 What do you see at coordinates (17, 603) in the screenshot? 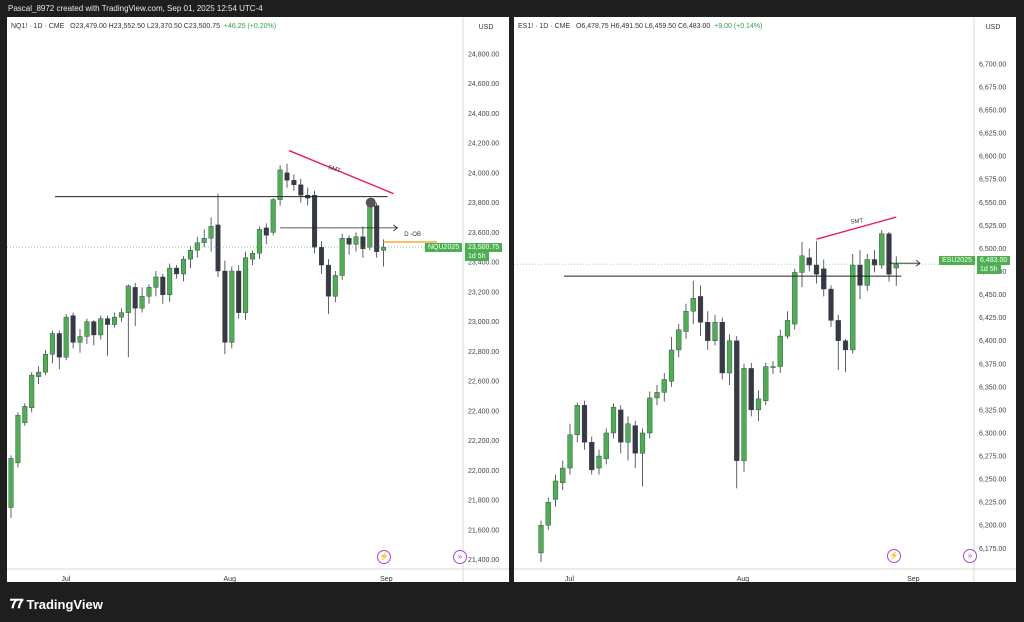
I see `tradingview-logo-icon: 𝟕𝟕` at bounding box center [17, 603].